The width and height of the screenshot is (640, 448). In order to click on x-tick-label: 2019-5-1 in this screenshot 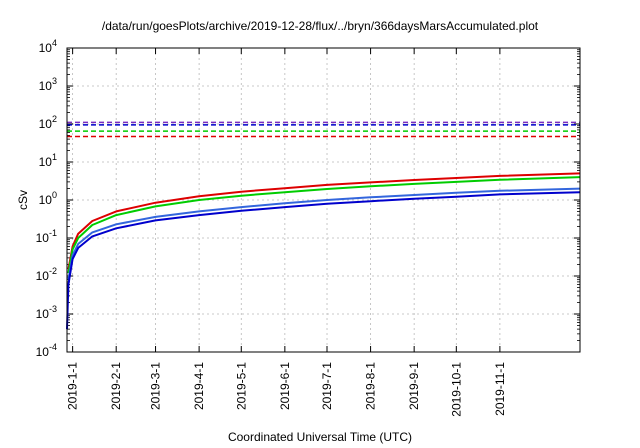, I will do `click(241, 386)`.